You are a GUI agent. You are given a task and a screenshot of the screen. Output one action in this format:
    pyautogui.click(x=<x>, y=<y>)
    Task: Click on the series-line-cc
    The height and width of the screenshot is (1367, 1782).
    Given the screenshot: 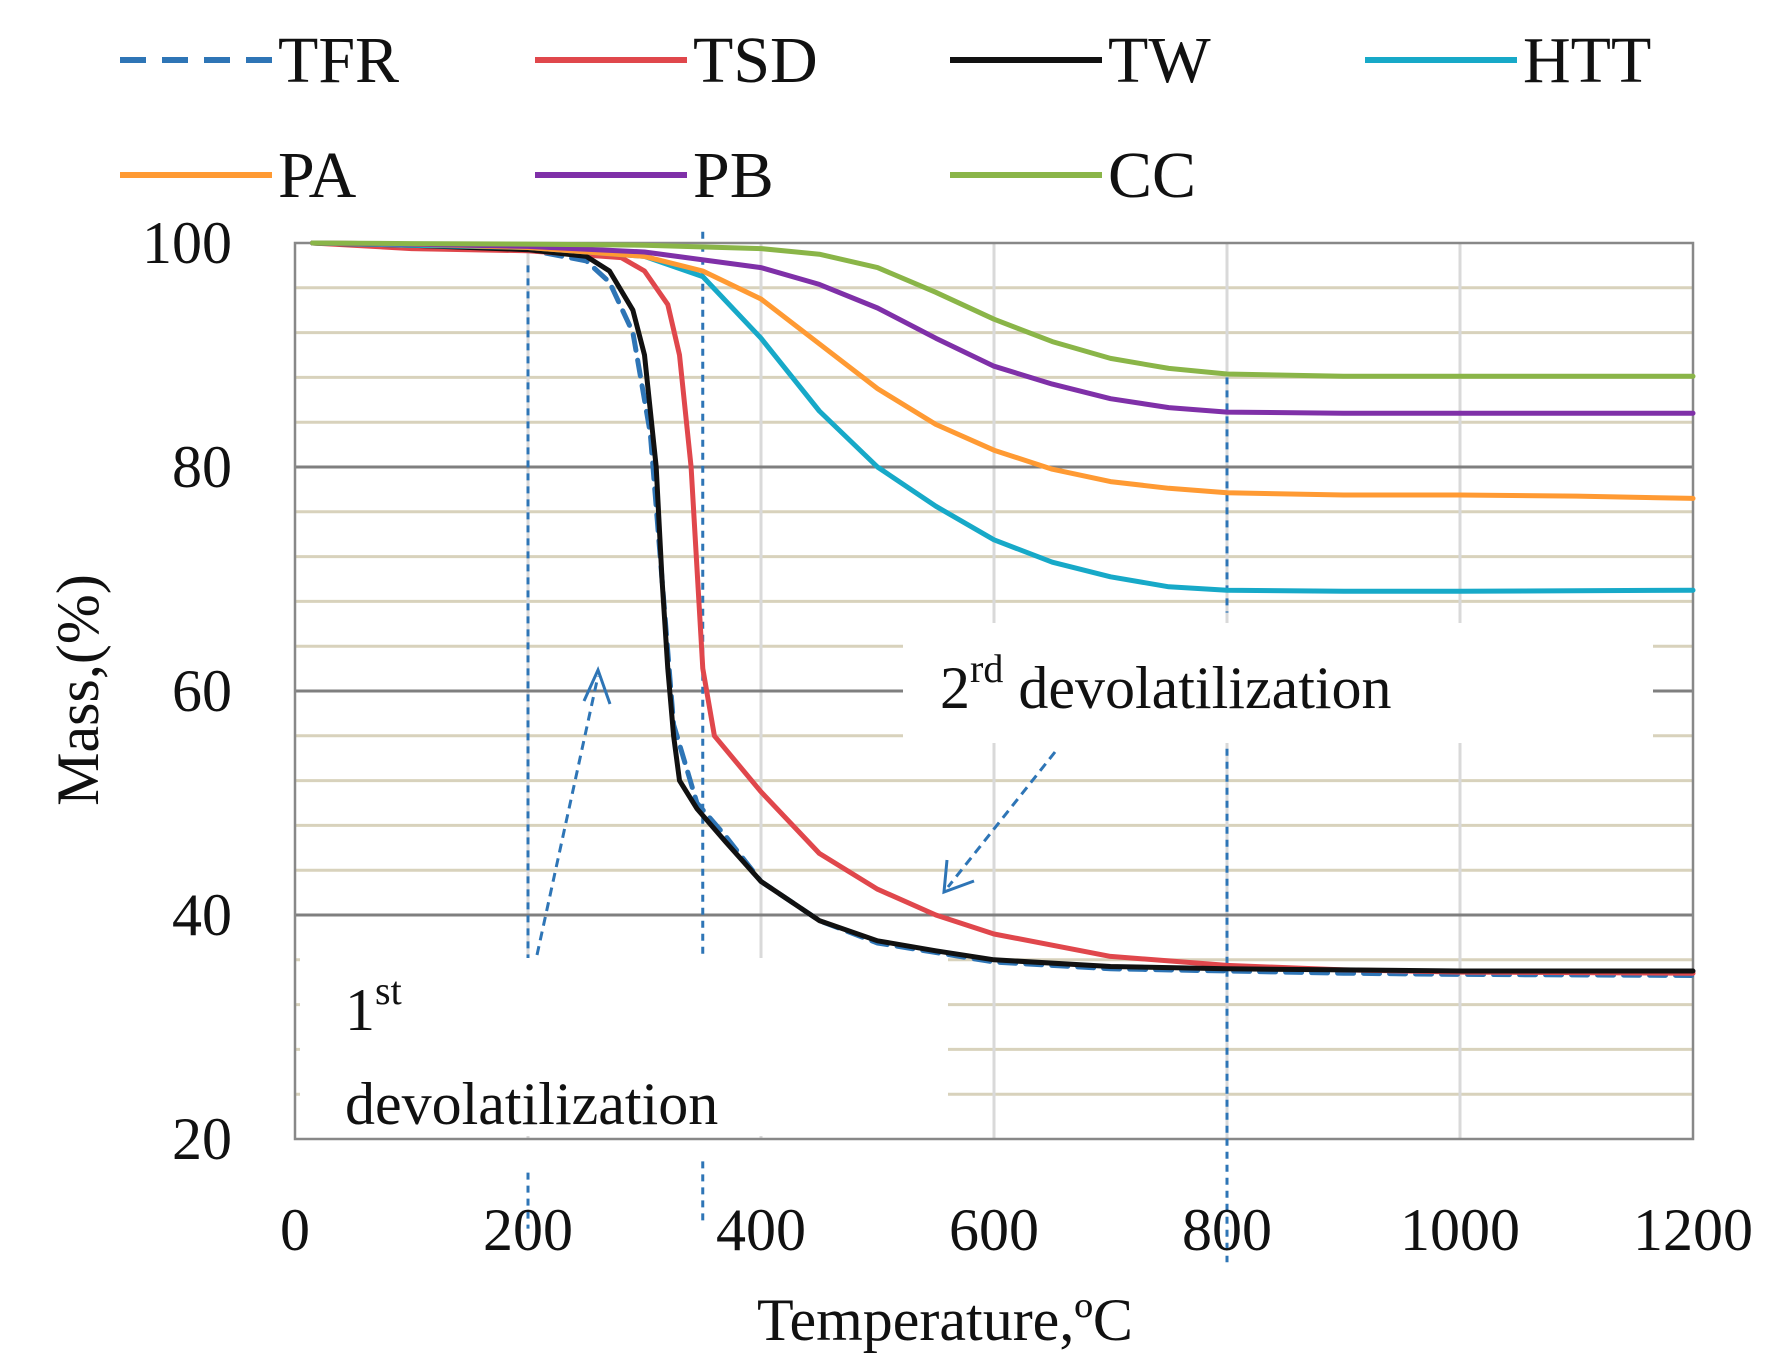 What is the action you would take?
    pyautogui.click(x=1003, y=309)
    